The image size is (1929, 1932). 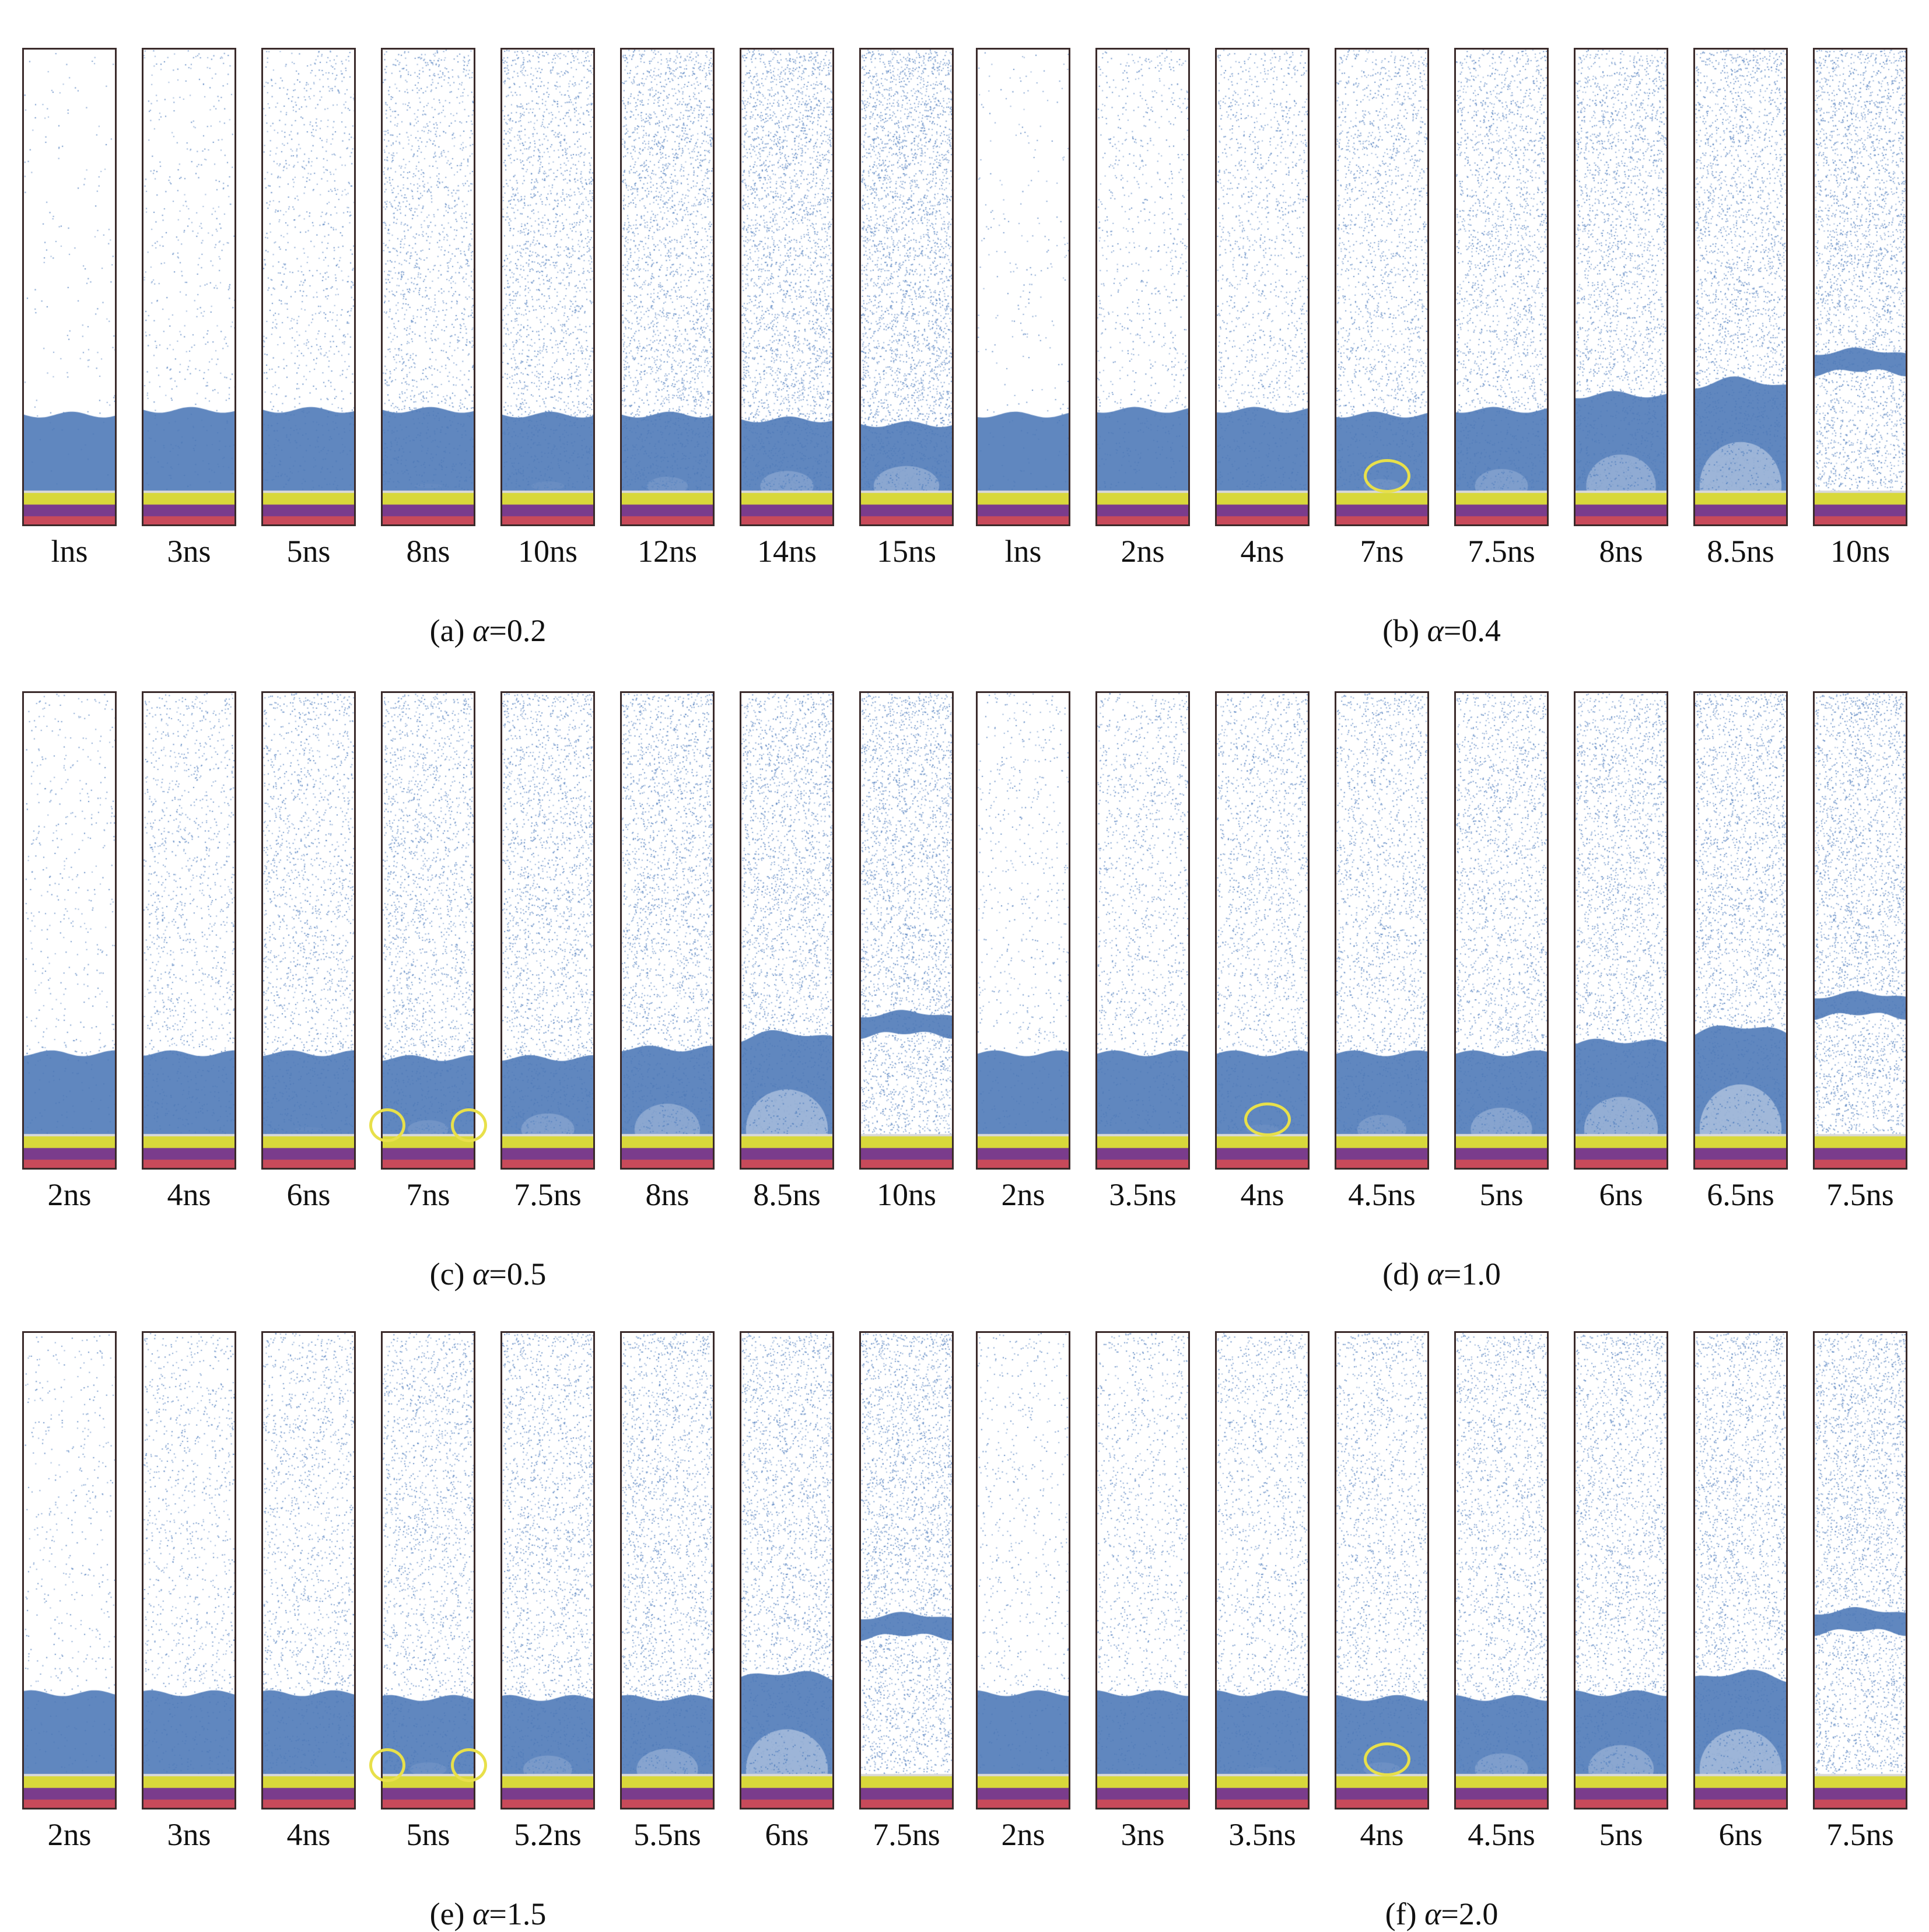 I want to click on time-label: 3.5ns, so click(x=1143, y=1194).